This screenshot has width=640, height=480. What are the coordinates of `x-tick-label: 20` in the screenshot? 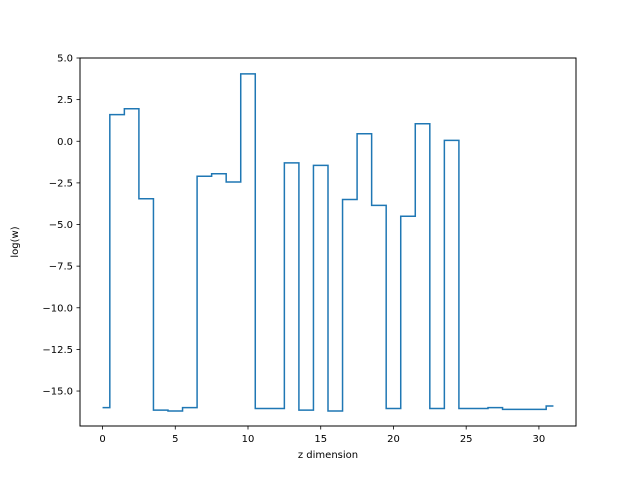 It's located at (393, 439).